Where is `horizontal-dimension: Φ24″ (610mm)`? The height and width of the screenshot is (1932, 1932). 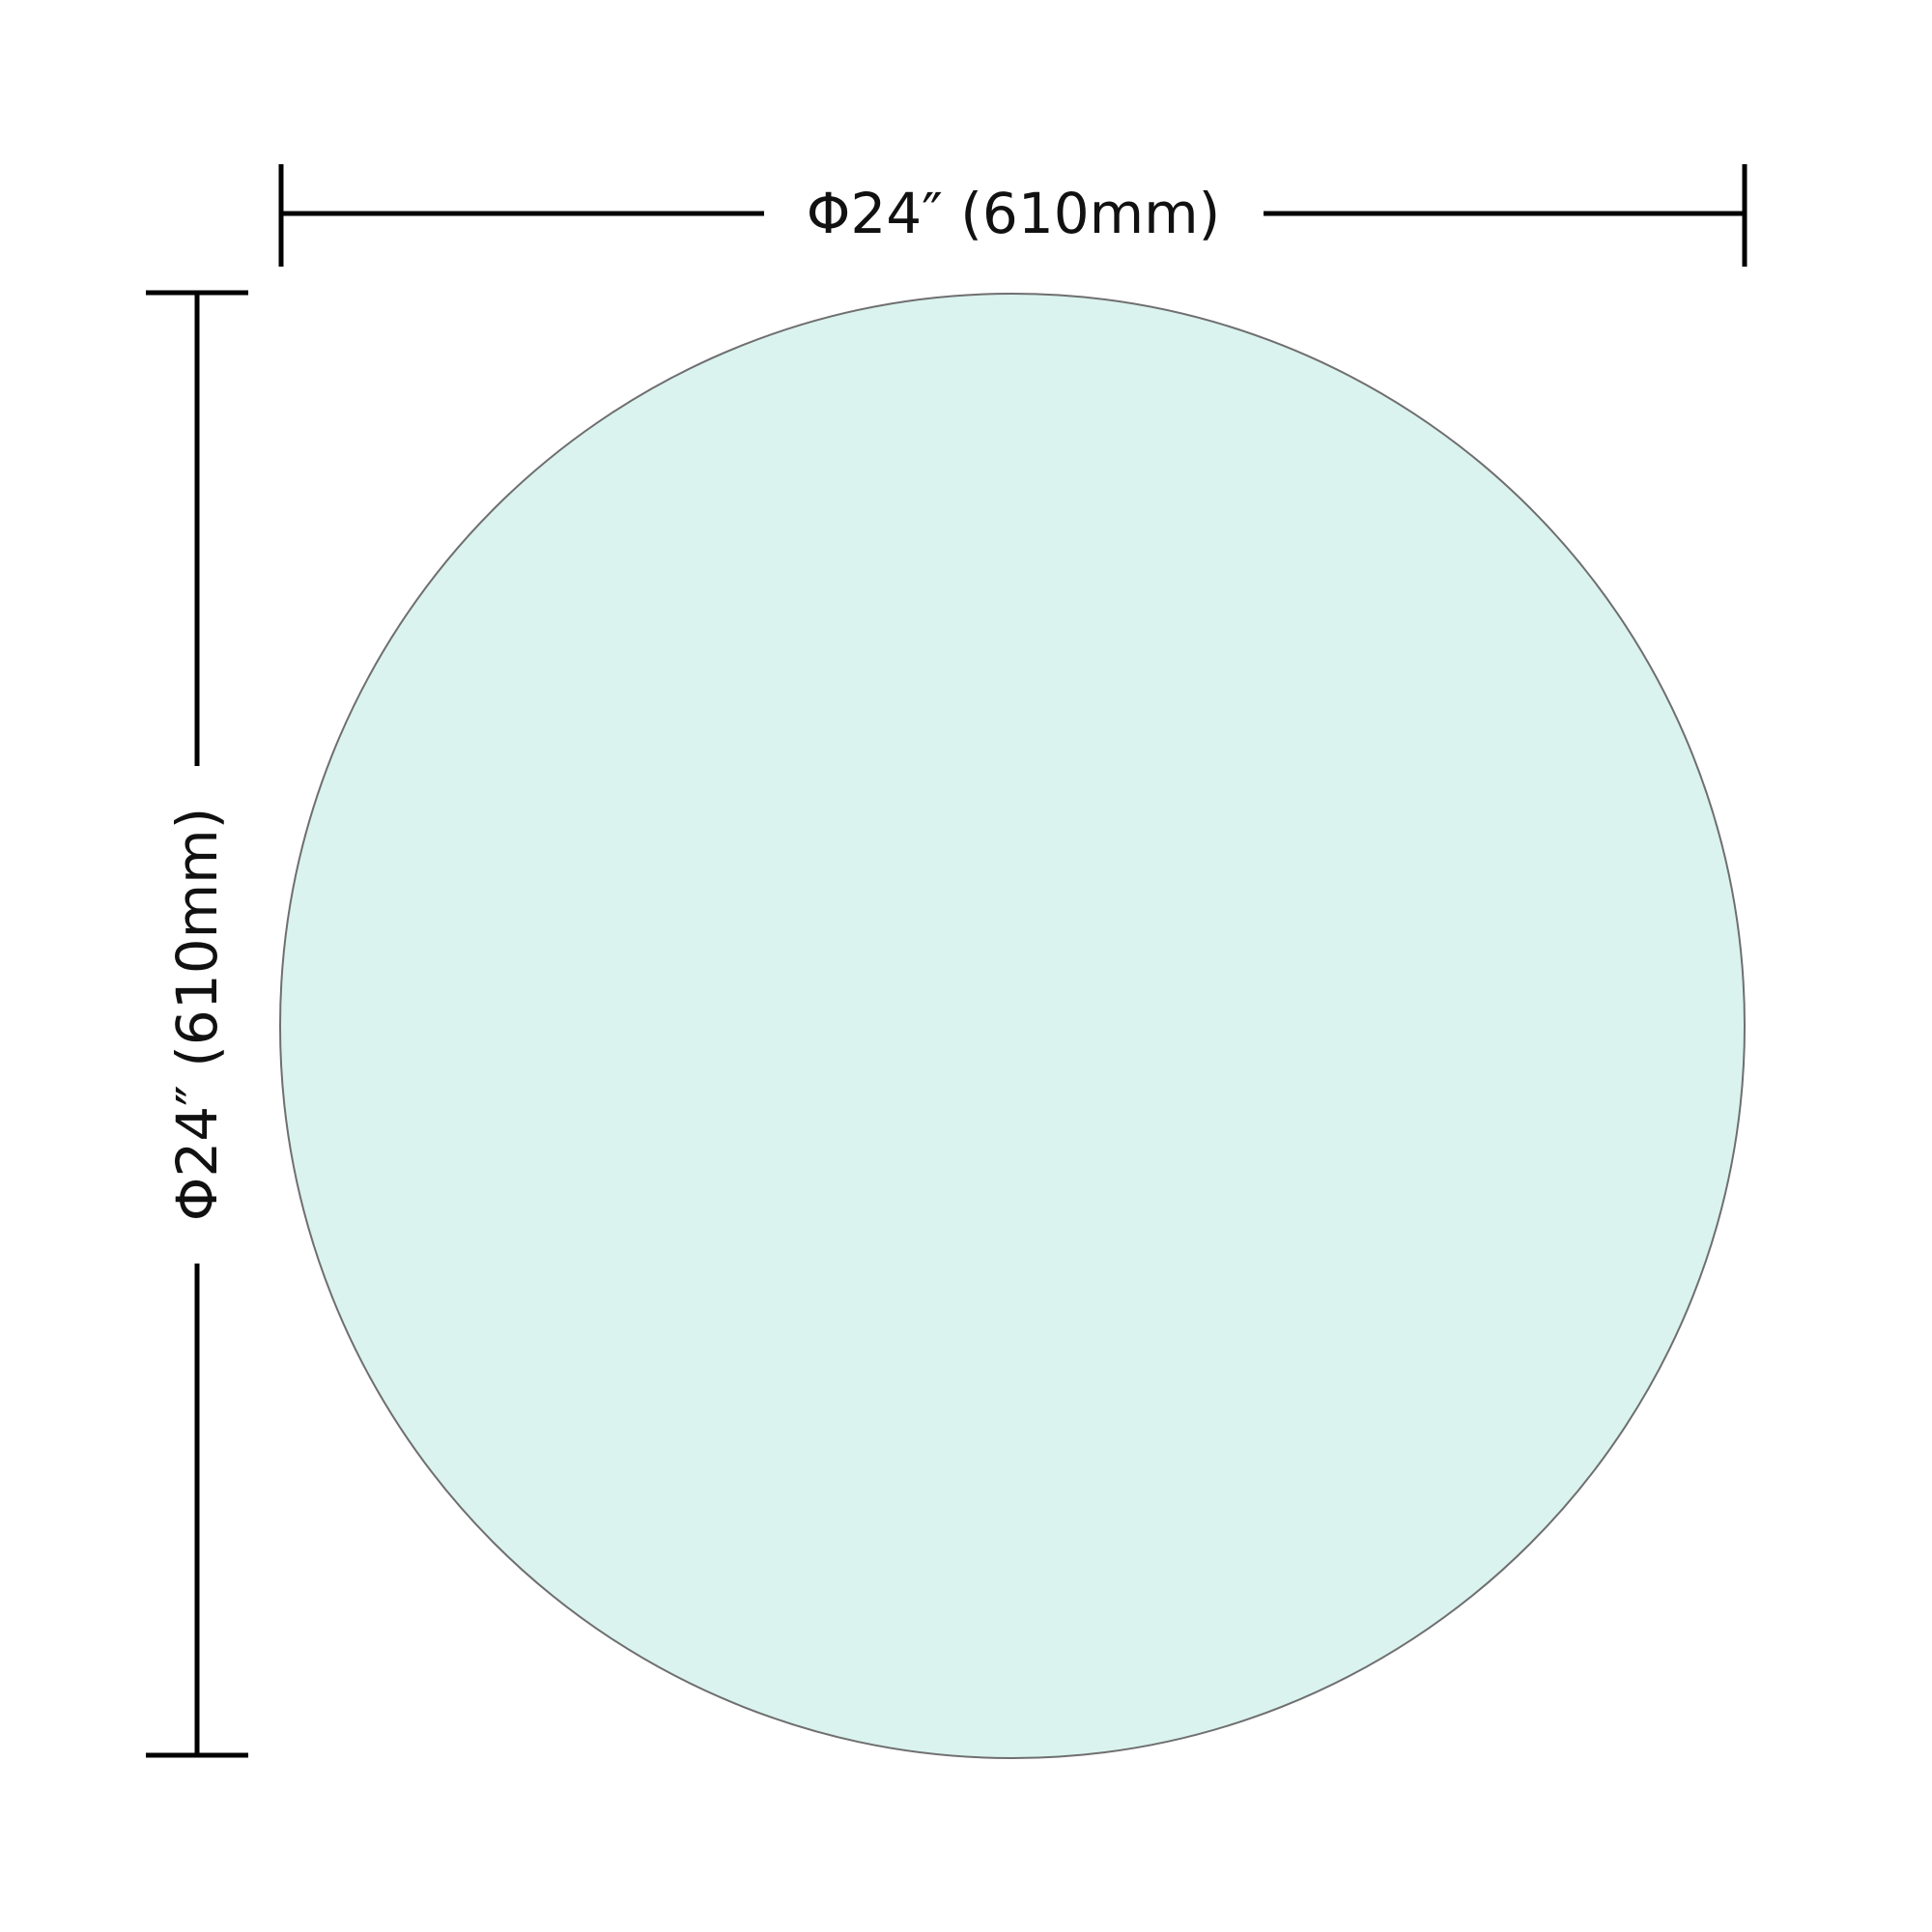 horizontal-dimension: Φ24″ (610mm) is located at coordinates (1012, 215).